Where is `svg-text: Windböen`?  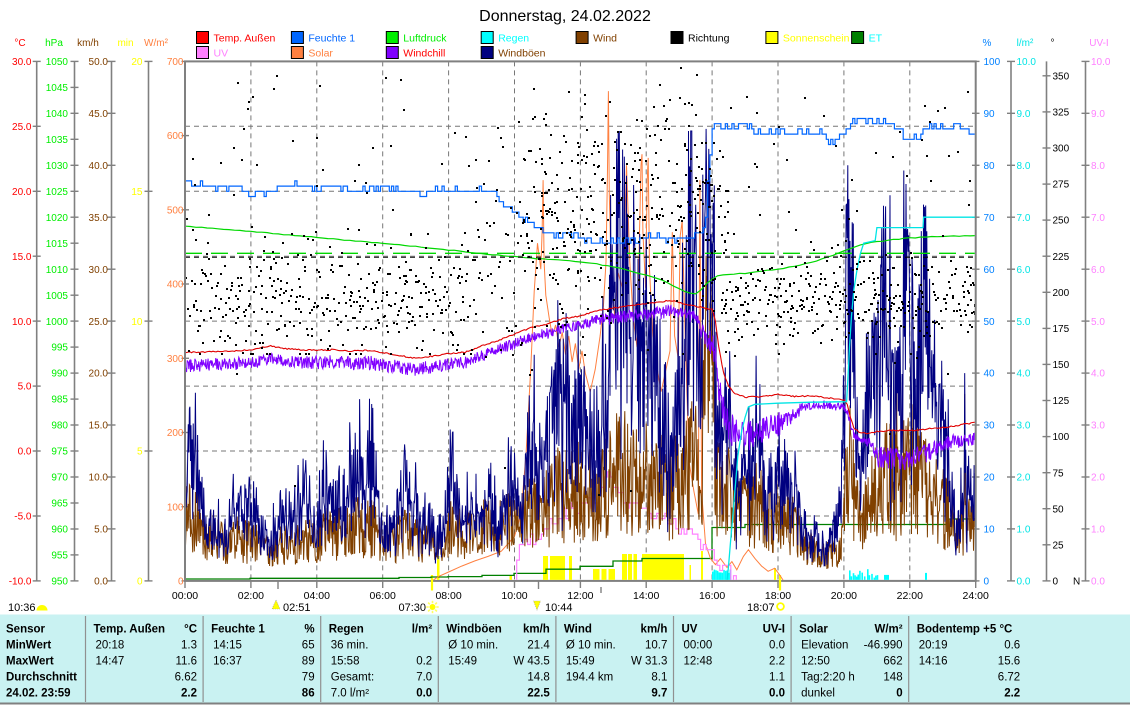
svg-text: Windböen is located at coordinates (521, 54).